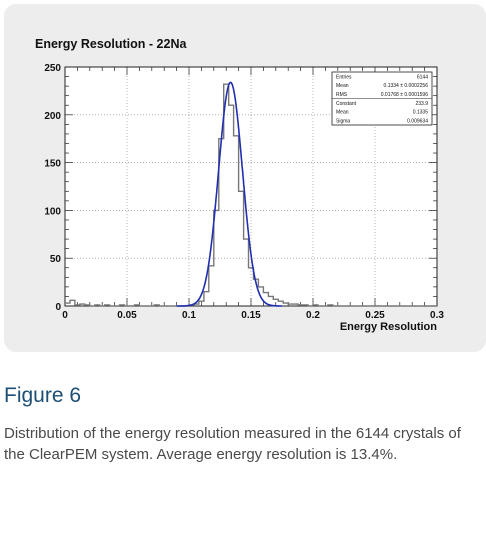 This screenshot has width=486, height=540. What do you see at coordinates (406, 86) in the screenshot?
I see `stats-row-value: 0.1334 ± 0.0002256` at bounding box center [406, 86].